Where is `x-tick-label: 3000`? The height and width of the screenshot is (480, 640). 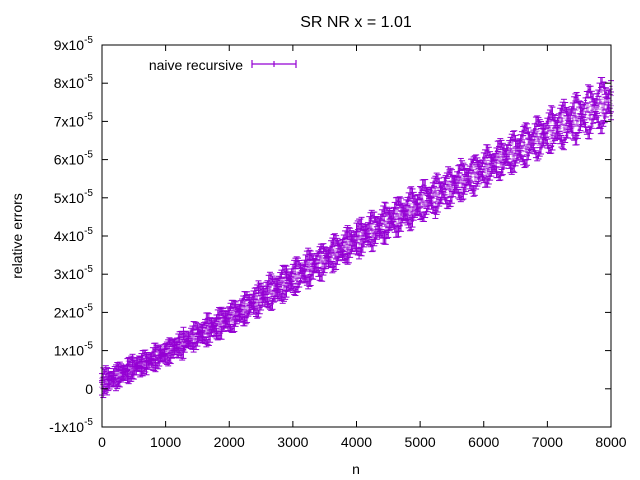
x-tick-label: 3000 is located at coordinates (292, 442).